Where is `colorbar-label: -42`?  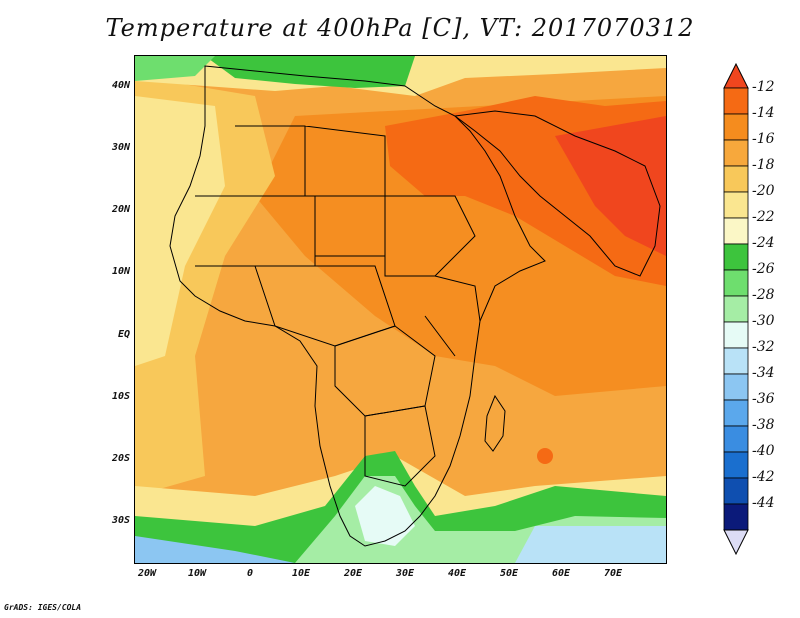 colorbar-label: -42 is located at coordinates (763, 477).